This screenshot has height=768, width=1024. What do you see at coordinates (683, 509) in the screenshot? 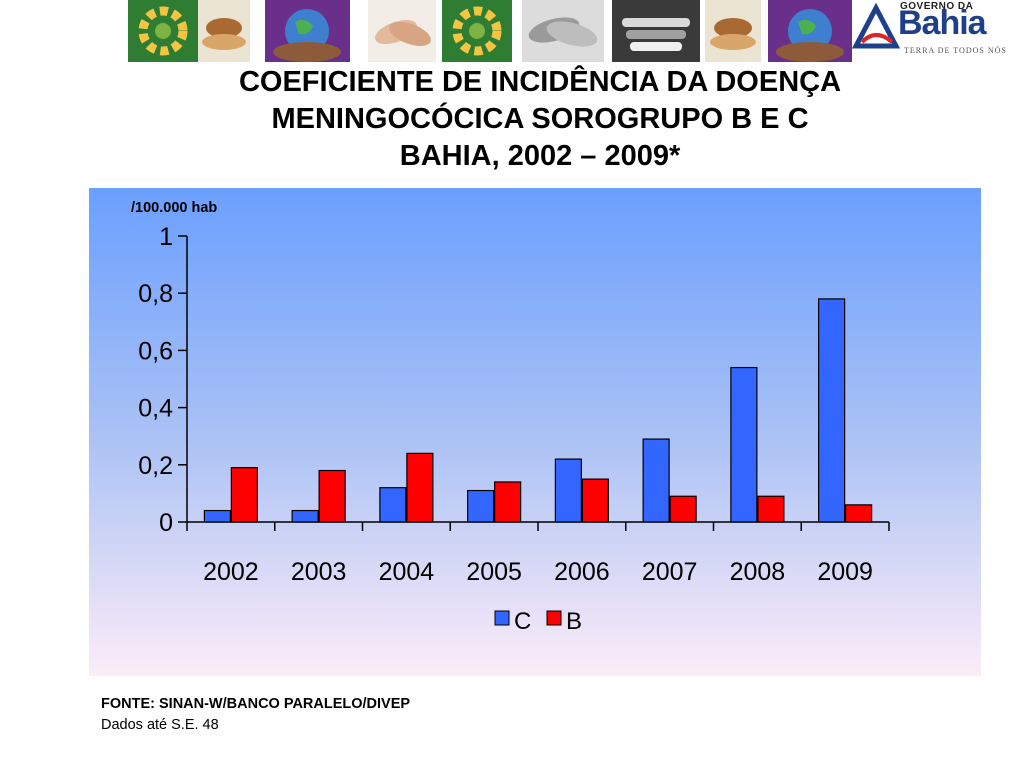
I see `bar-B-2007` at bounding box center [683, 509].